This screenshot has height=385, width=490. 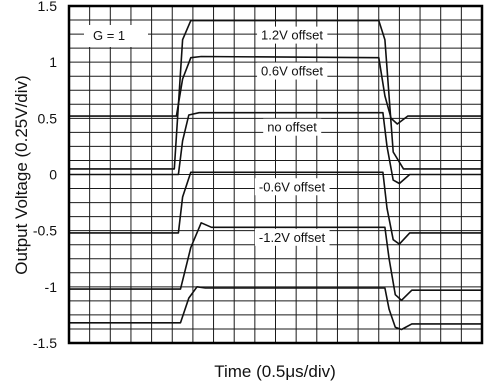 I want to click on series-label-text: 0.6V offset, so click(x=292, y=71).